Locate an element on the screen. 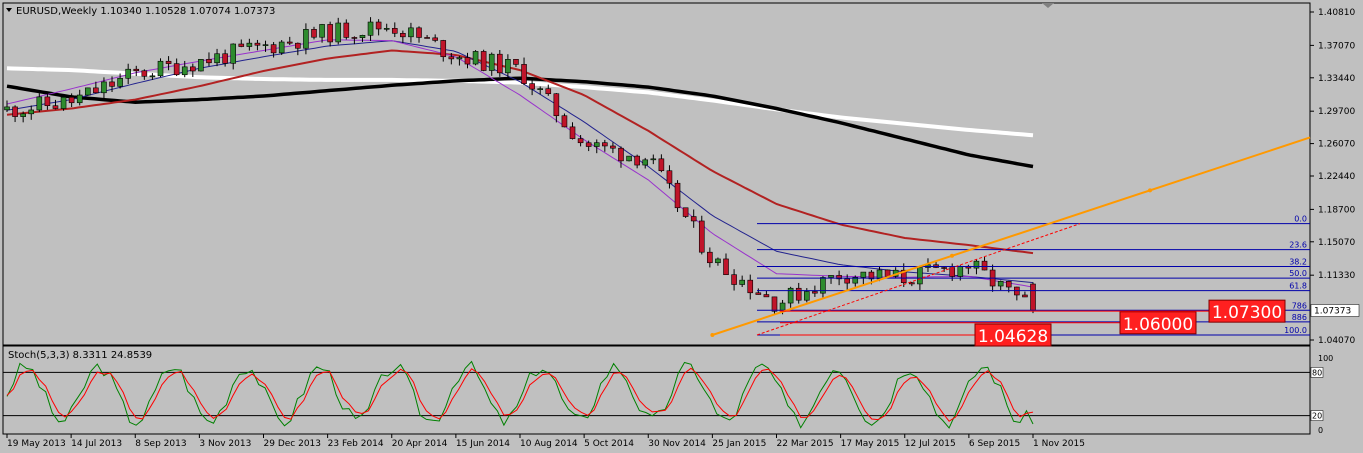 The height and width of the screenshot is (453, 1363). stoch-level-label: 80 is located at coordinates (1317, 372).